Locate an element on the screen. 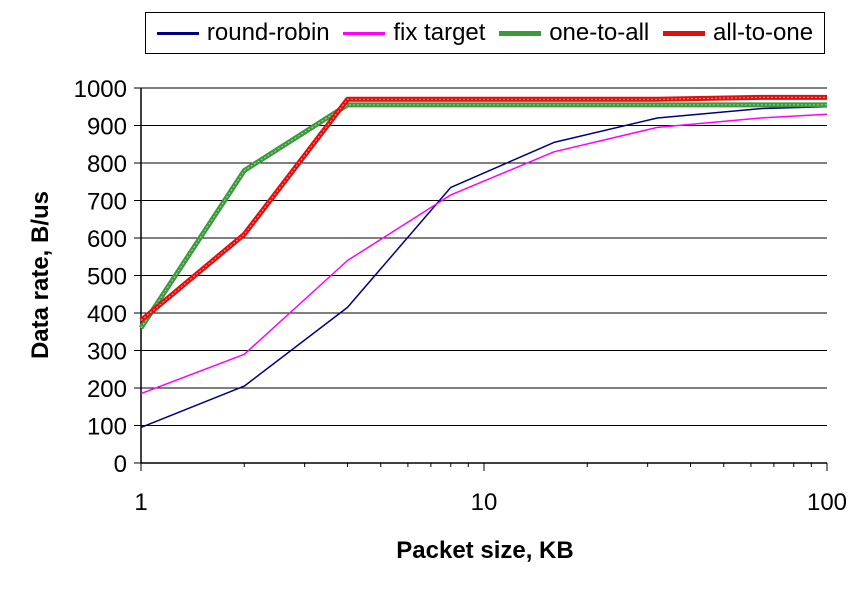 The height and width of the screenshot is (596, 868). legend-item-one-to-all: one-to-all is located at coordinates (574, 33).